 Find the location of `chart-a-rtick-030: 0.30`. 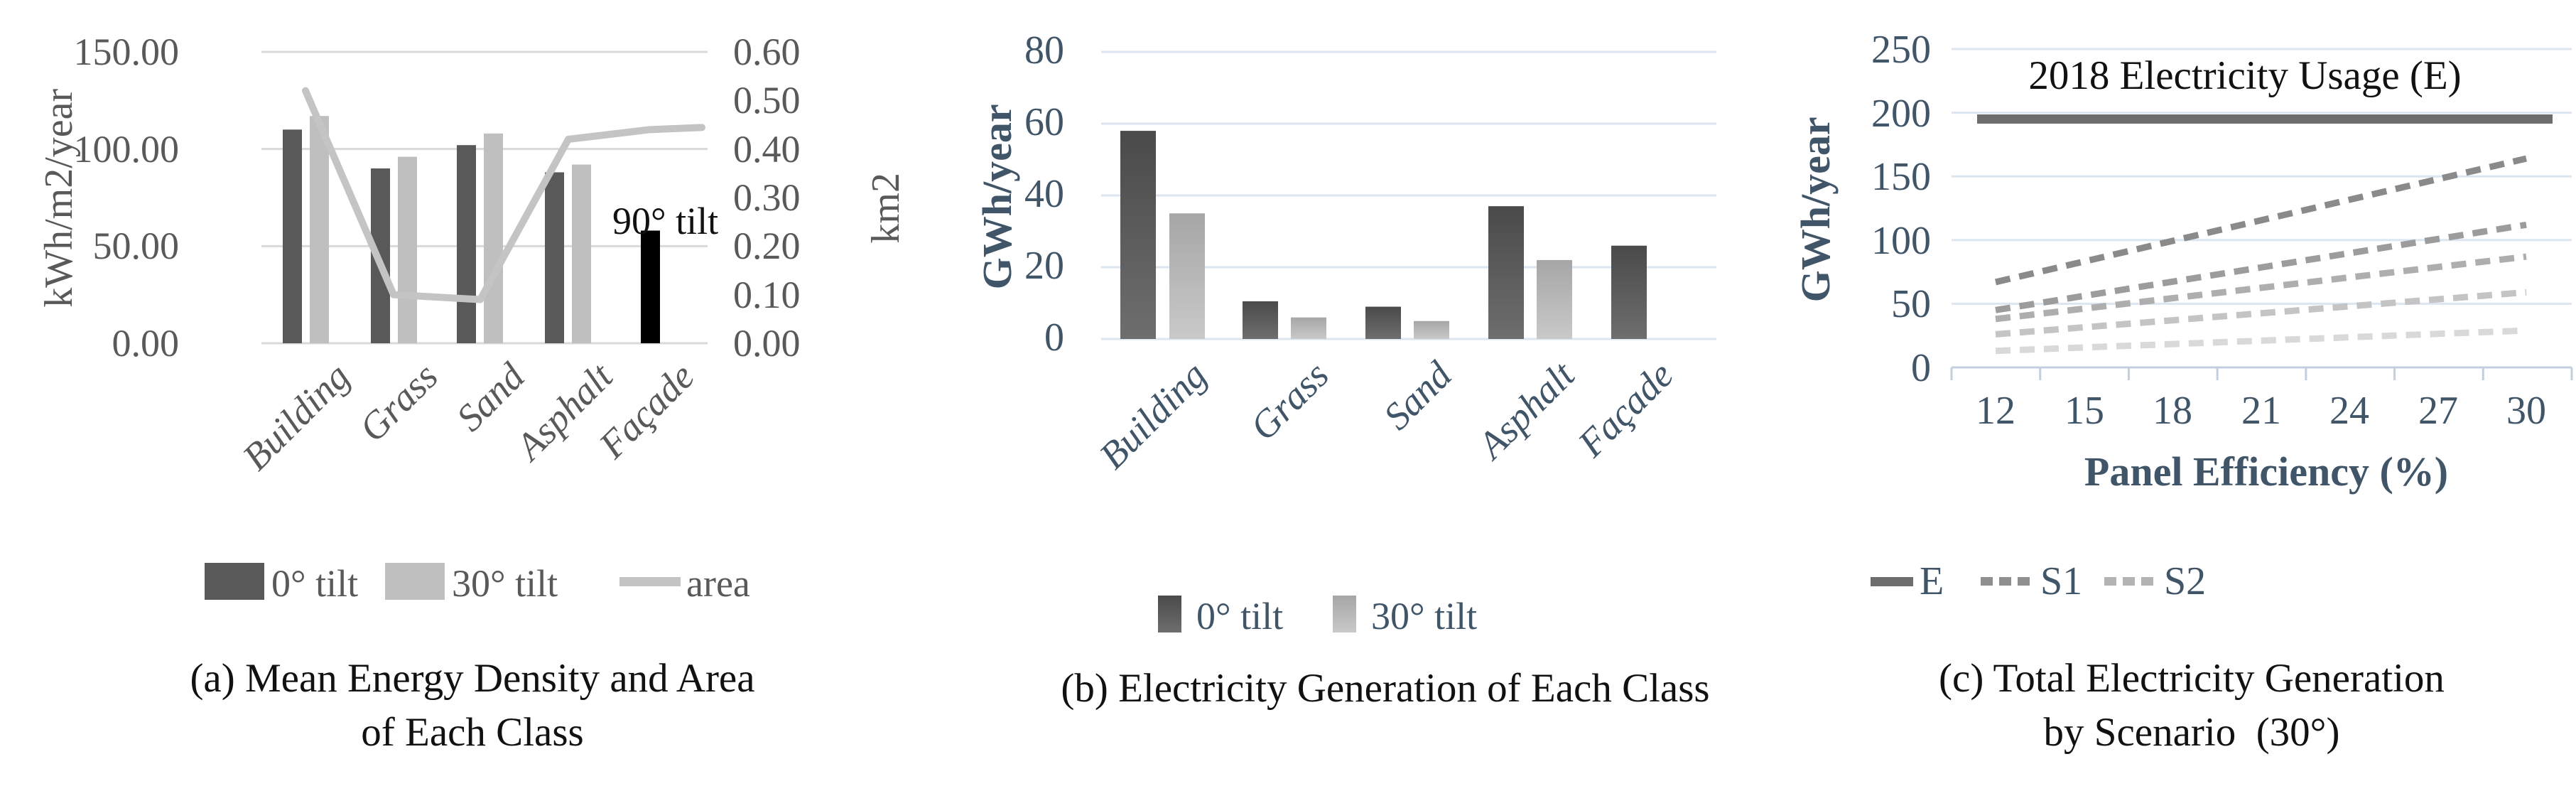

chart-a-rtick-030: 0.30 is located at coordinates (767, 198).